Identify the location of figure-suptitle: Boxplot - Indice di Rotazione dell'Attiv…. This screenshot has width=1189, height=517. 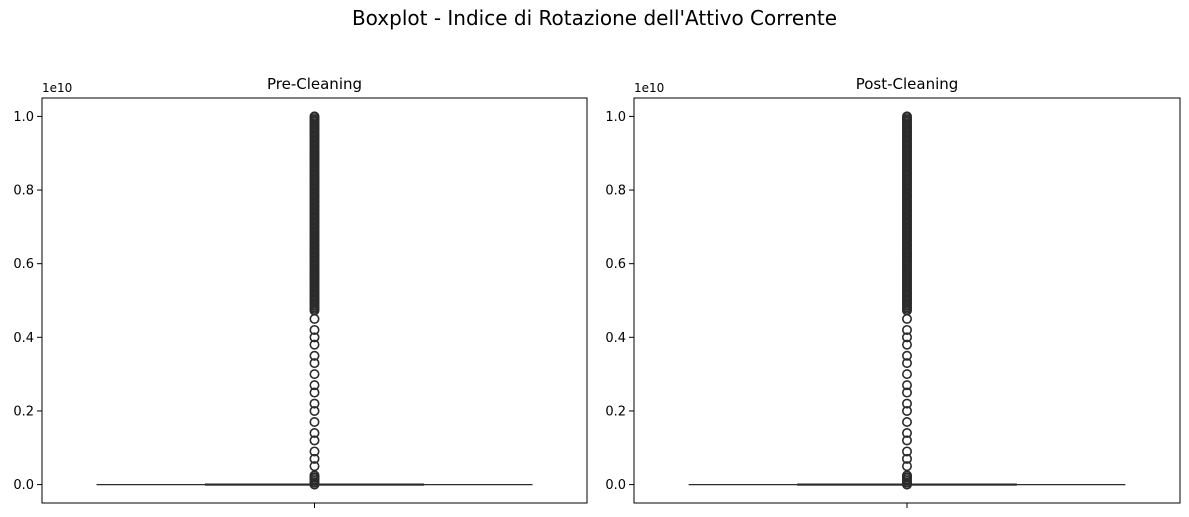
(594, 18).